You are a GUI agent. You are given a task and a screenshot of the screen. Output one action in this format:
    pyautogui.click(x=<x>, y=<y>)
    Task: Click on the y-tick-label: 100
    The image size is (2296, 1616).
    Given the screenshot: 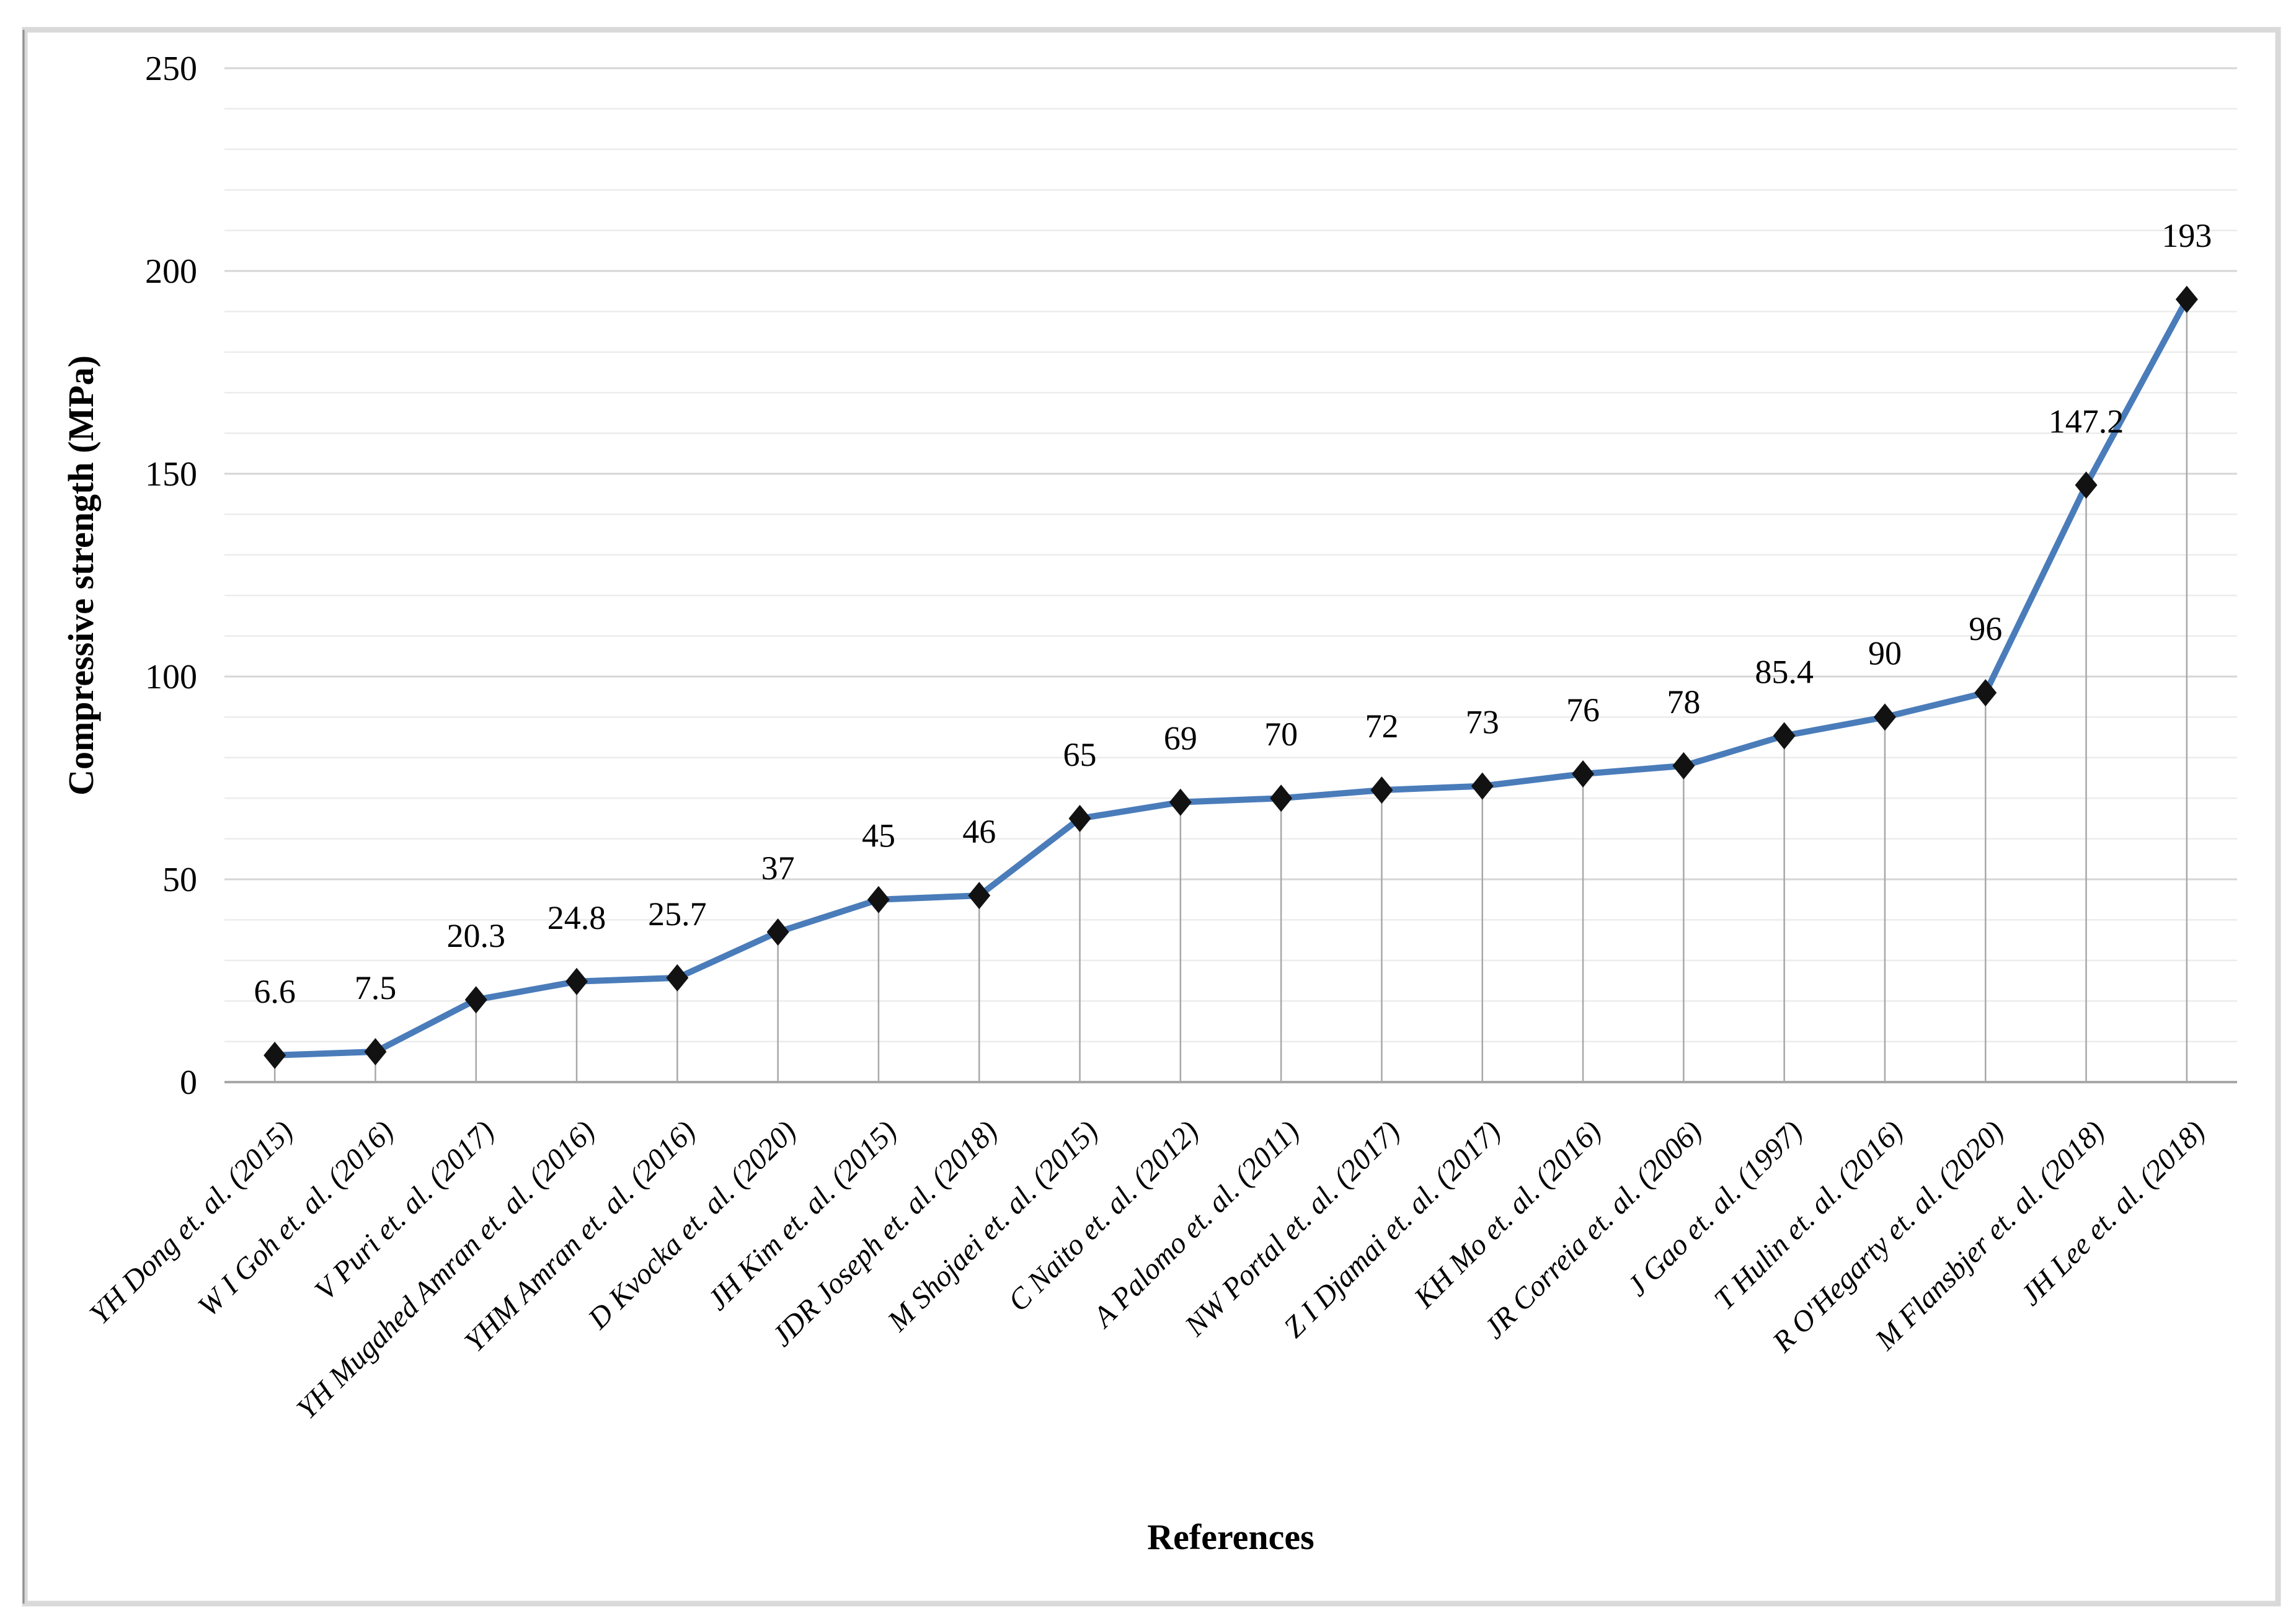 What is the action you would take?
    pyautogui.click(x=171, y=677)
    